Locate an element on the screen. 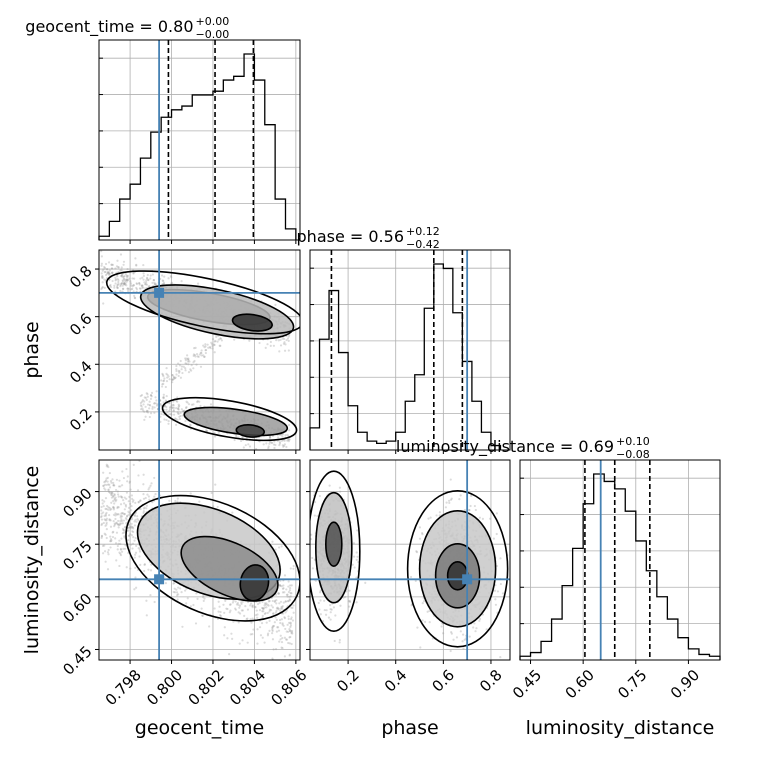  tick-label-x-geocent_time: 0.806 is located at coordinates (289, 687).